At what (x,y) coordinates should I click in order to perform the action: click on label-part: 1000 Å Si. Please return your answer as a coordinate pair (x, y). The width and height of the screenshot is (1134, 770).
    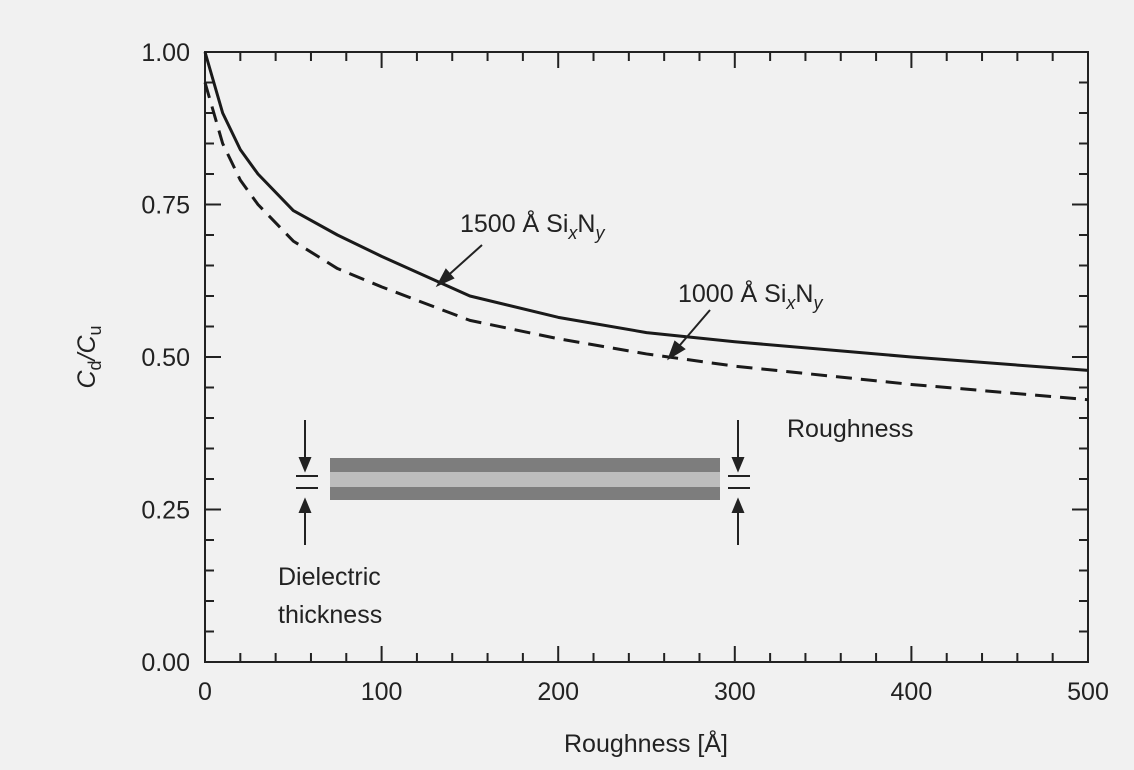
    Looking at the image, I should click on (732, 293).